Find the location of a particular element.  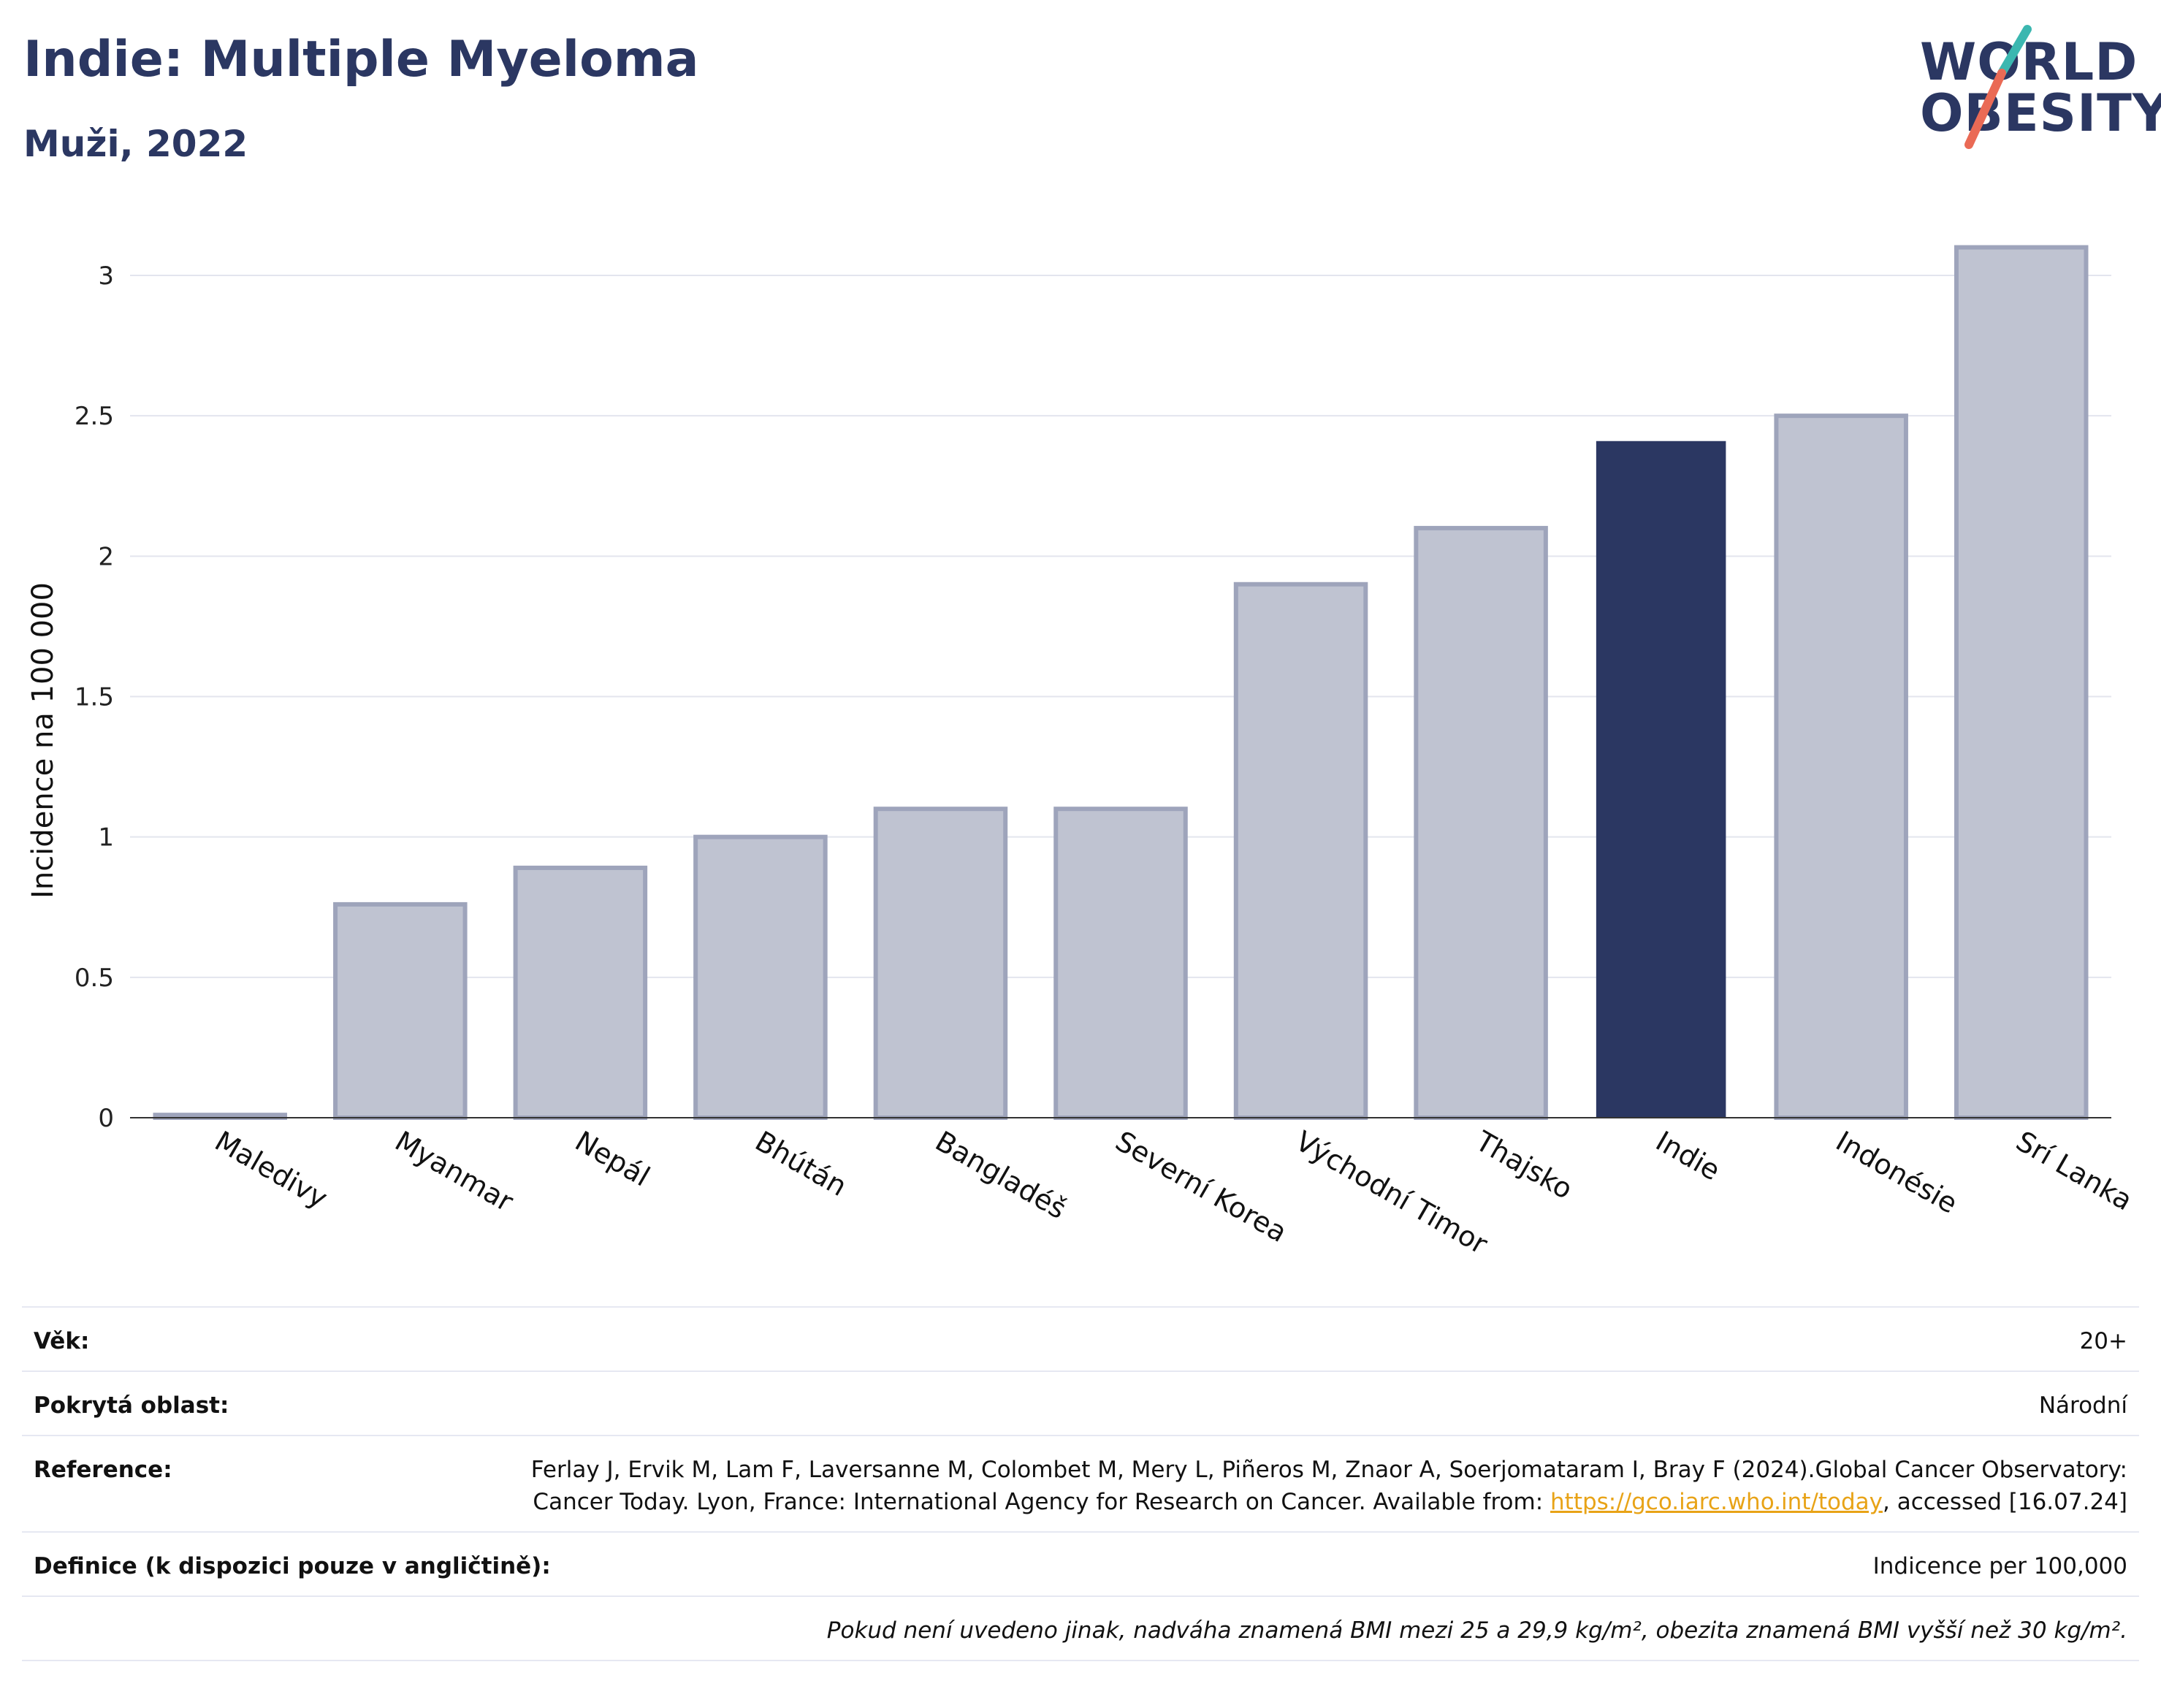

area-label: Pokrytá oblast: is located at coordinates (131, 1405).